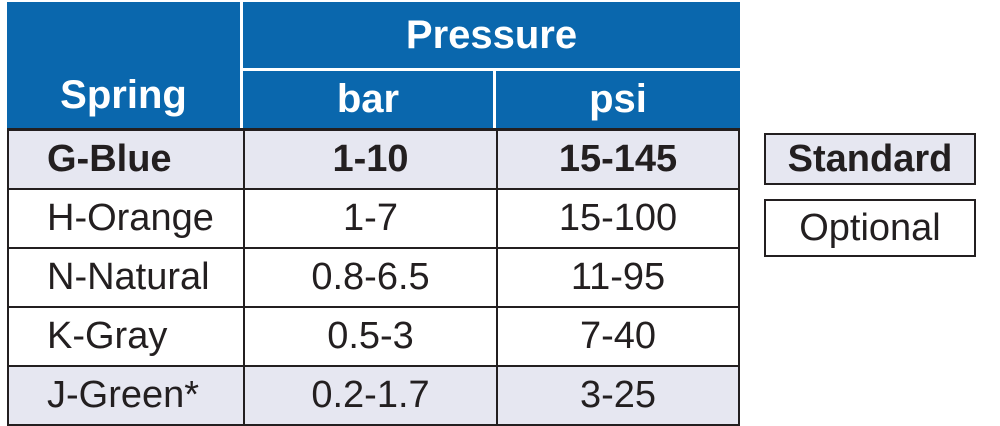 This screenshot has width=1000, height=426. What do you see at coordinates (618, 219) in the screenshot?
I see `psi-cell: 15-100` at bounding box center [618, 219].